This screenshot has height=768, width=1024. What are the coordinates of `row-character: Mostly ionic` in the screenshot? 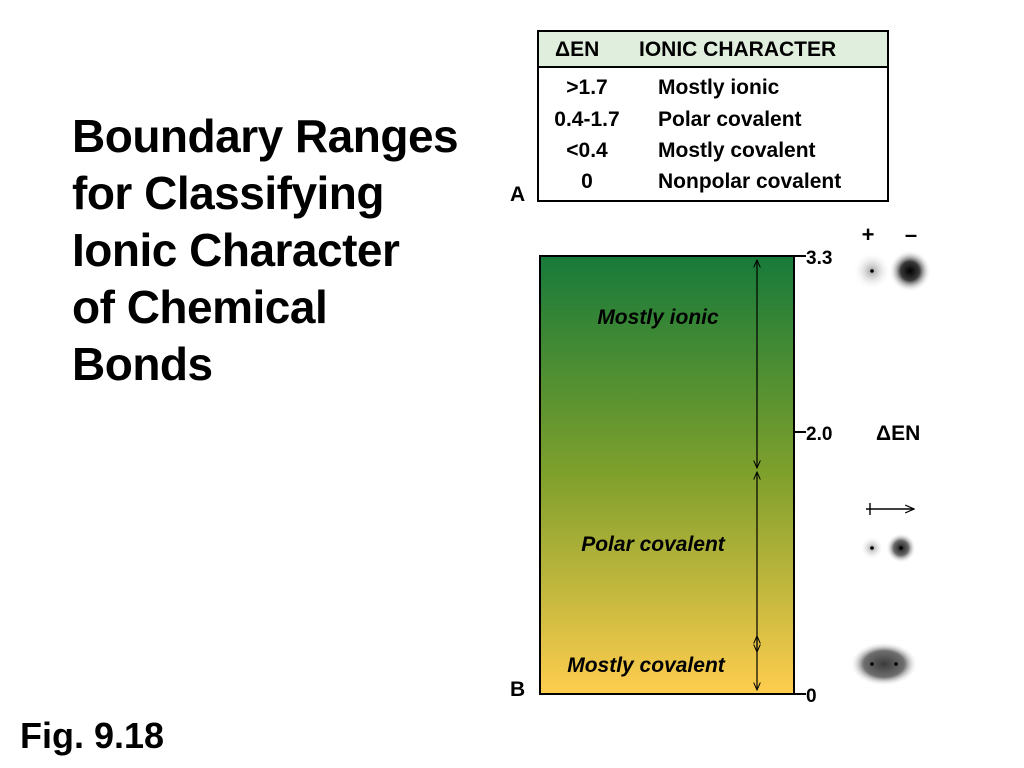 It's located at (719, 87).